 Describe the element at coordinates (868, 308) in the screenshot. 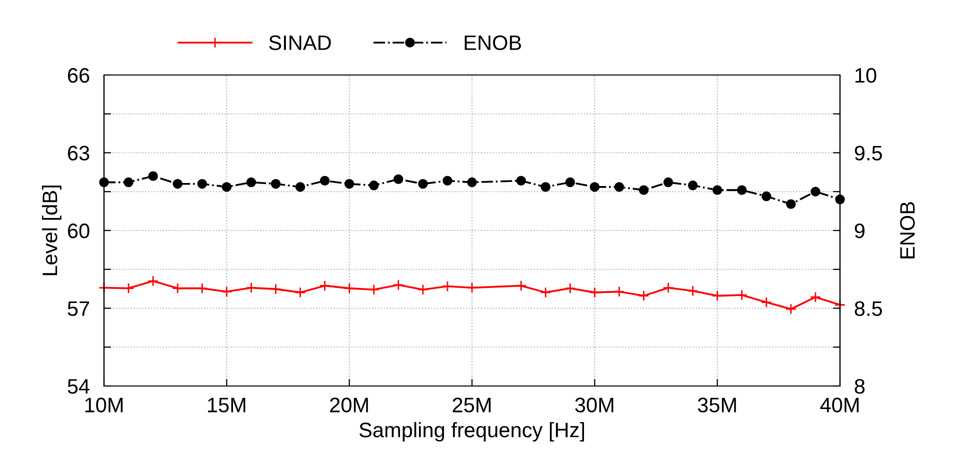

I see `y2-tick-label: 8.5` at that location.